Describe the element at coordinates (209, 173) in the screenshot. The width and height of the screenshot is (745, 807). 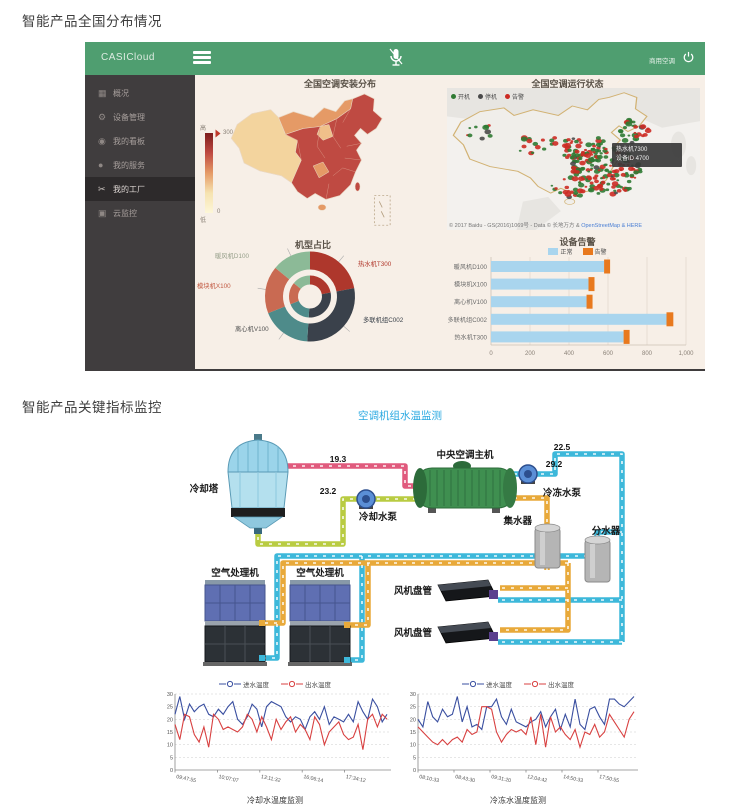
I see `install-map-color-scale` at that location.